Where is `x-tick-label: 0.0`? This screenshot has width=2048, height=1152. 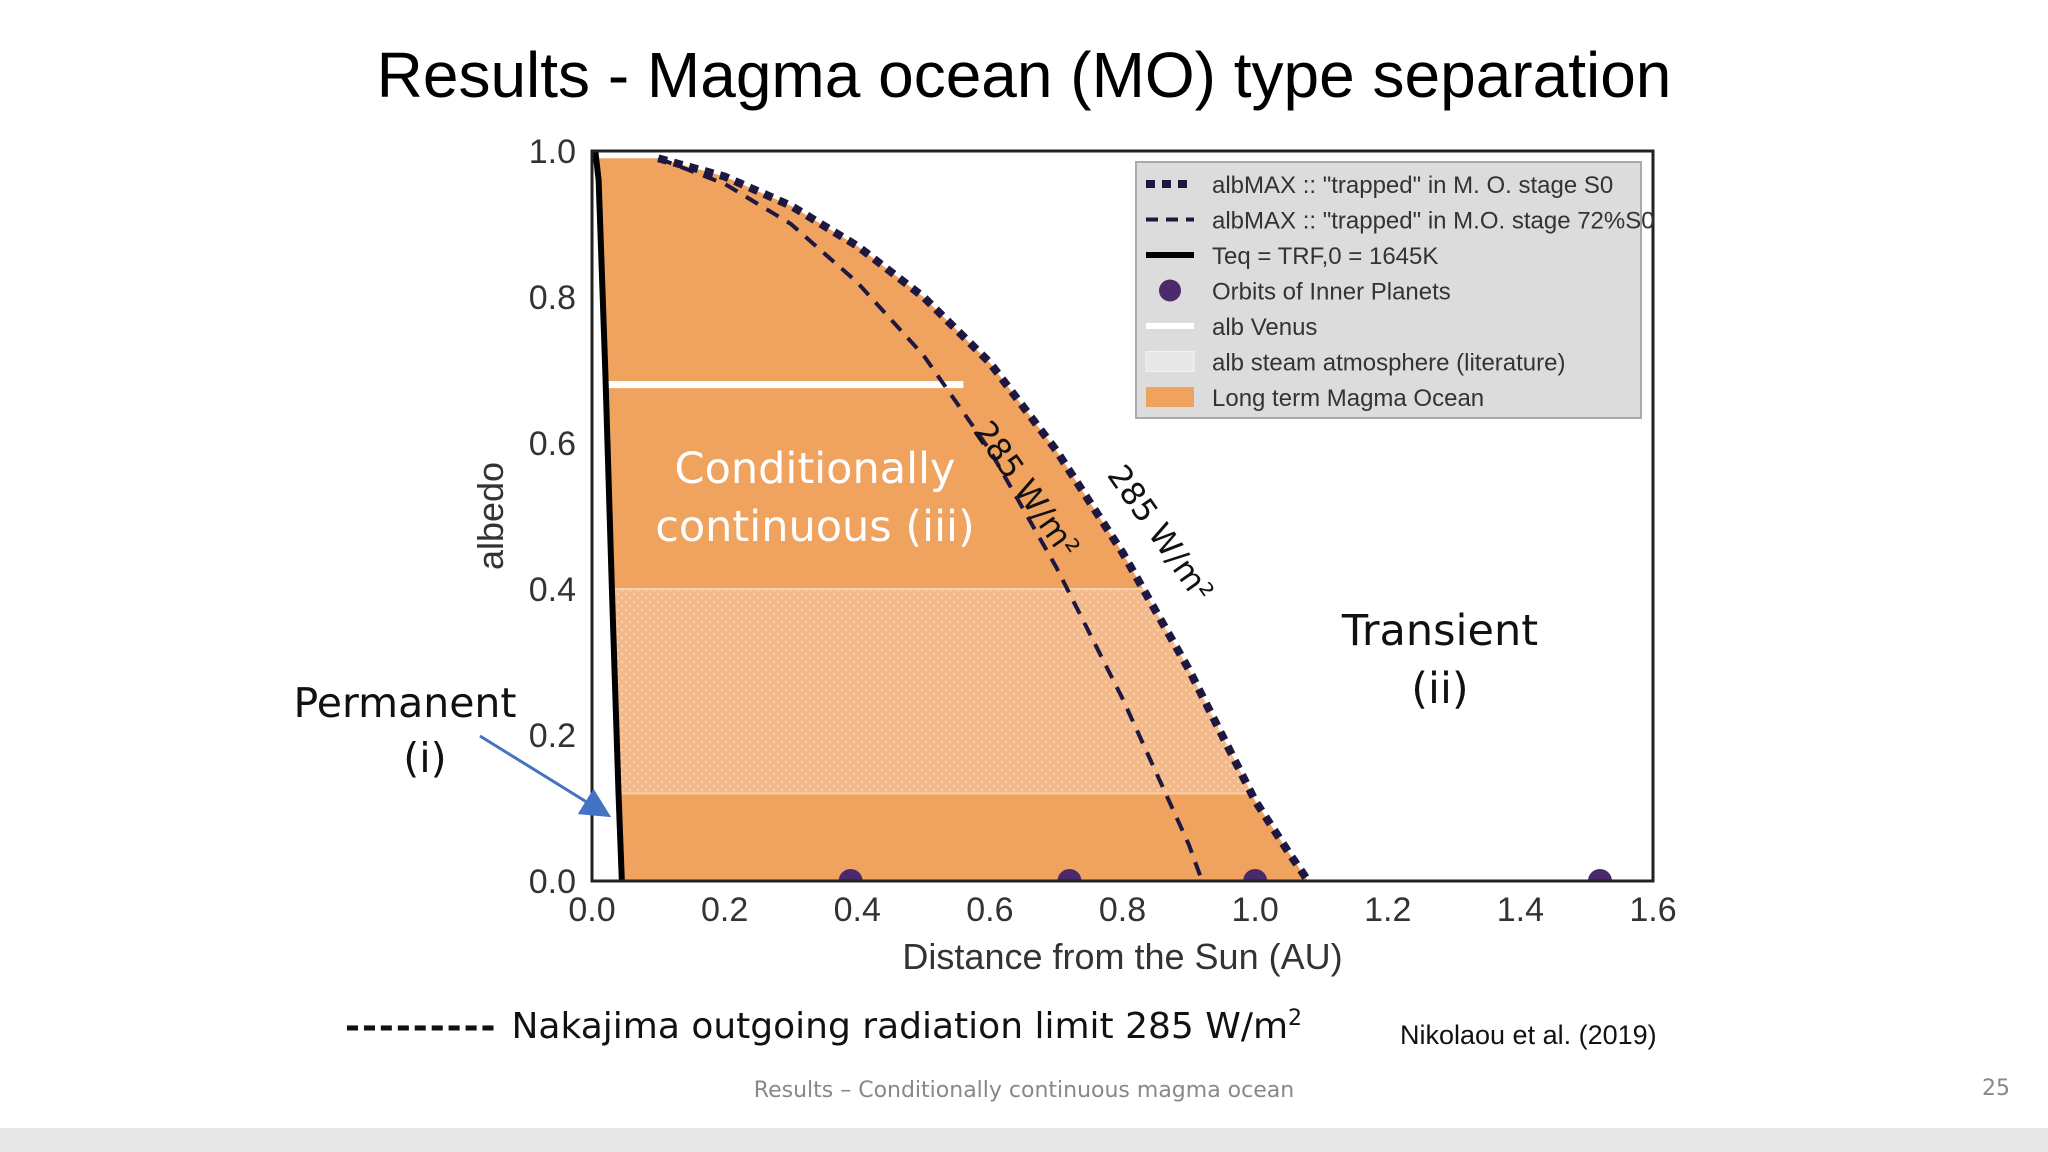 x-tick-label: 0.0 is located at coordinates (591, 910).